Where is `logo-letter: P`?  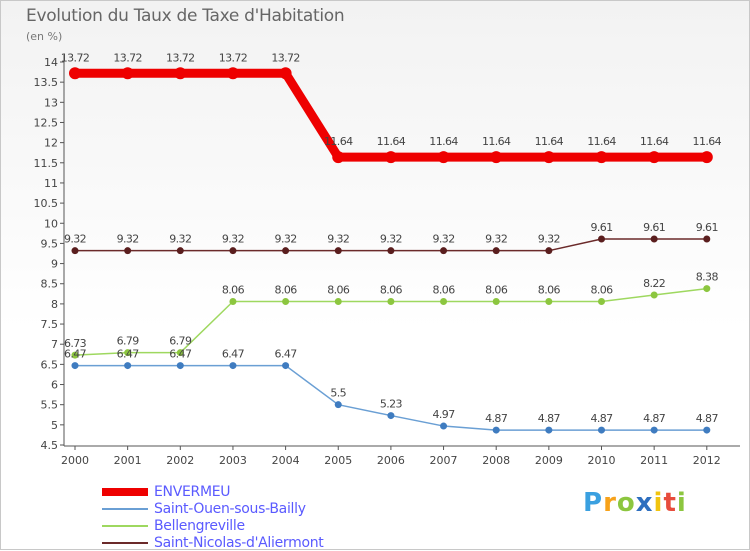
logo-letter: P is located at coordinates (593, 503).